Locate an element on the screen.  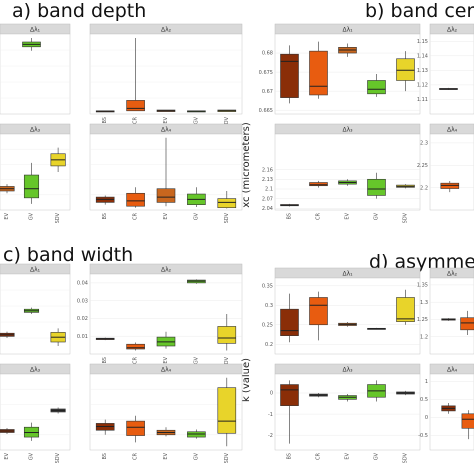
panel-d-2: Δλ₂ 1.2 1.25 1.3 1.35 is located at coordinates (445, 311).